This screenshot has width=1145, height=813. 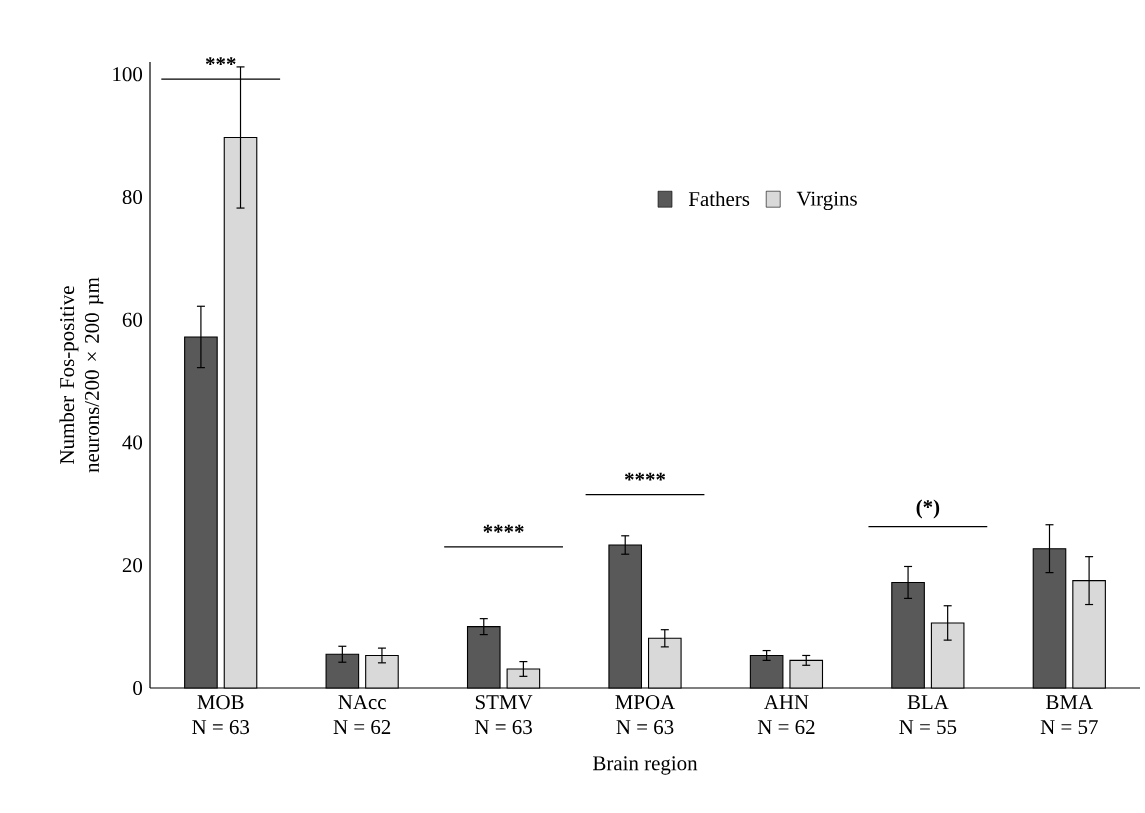 I want to click on y-tick-label: 60, so click(x=132, y=319).